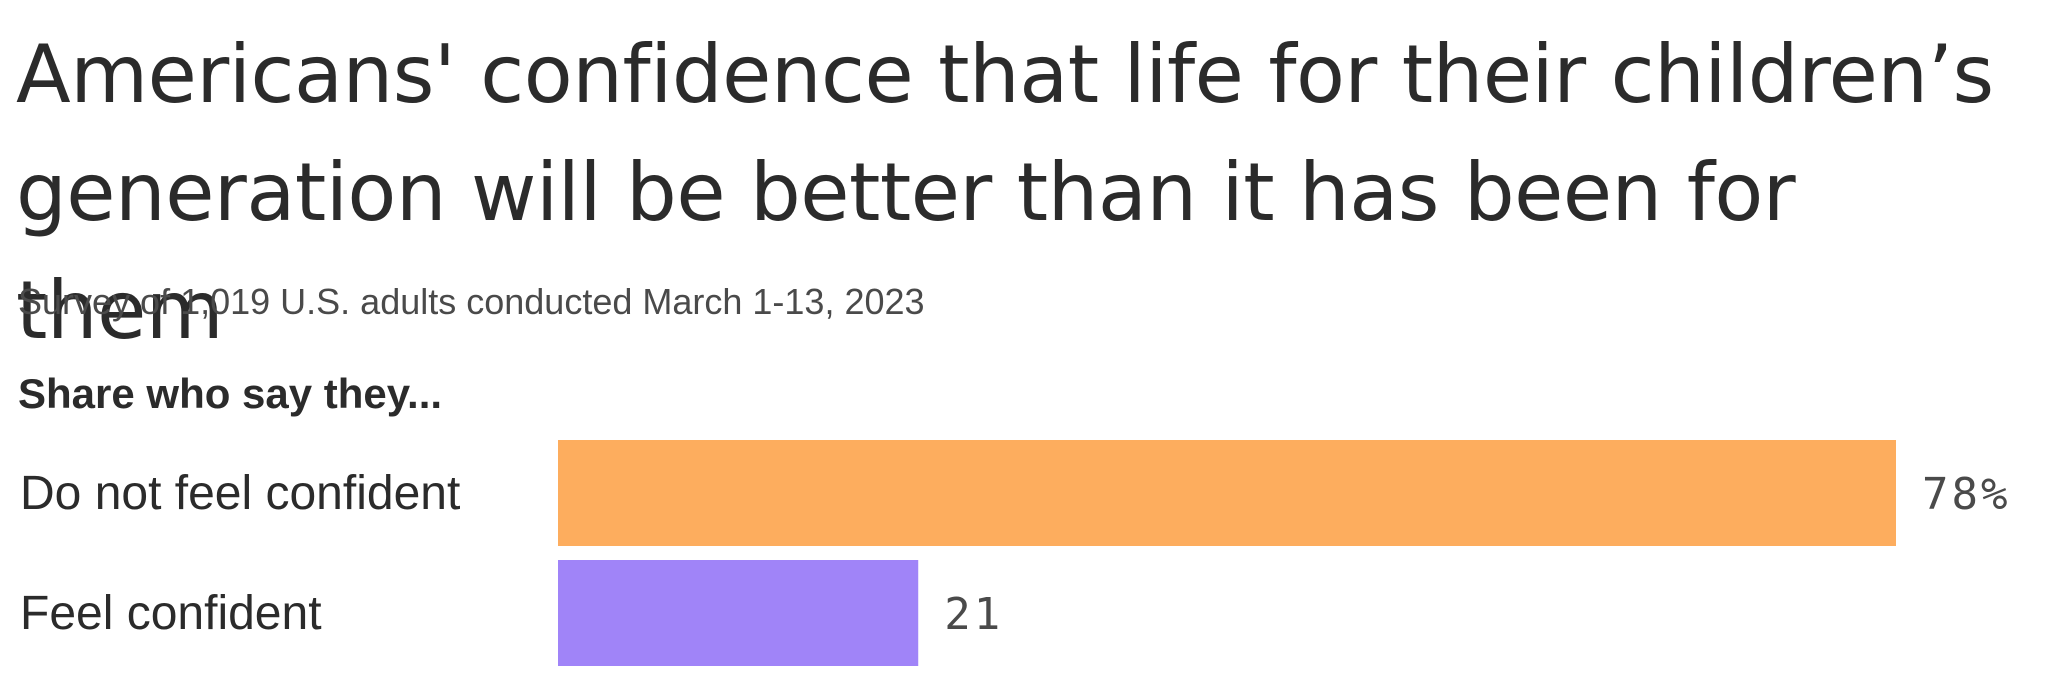 The width and height of the screenshot is (2048, 685). Describe the element at coordinates (171, 613) in the screenshot. I see `category-label: Feel confident` at that location.